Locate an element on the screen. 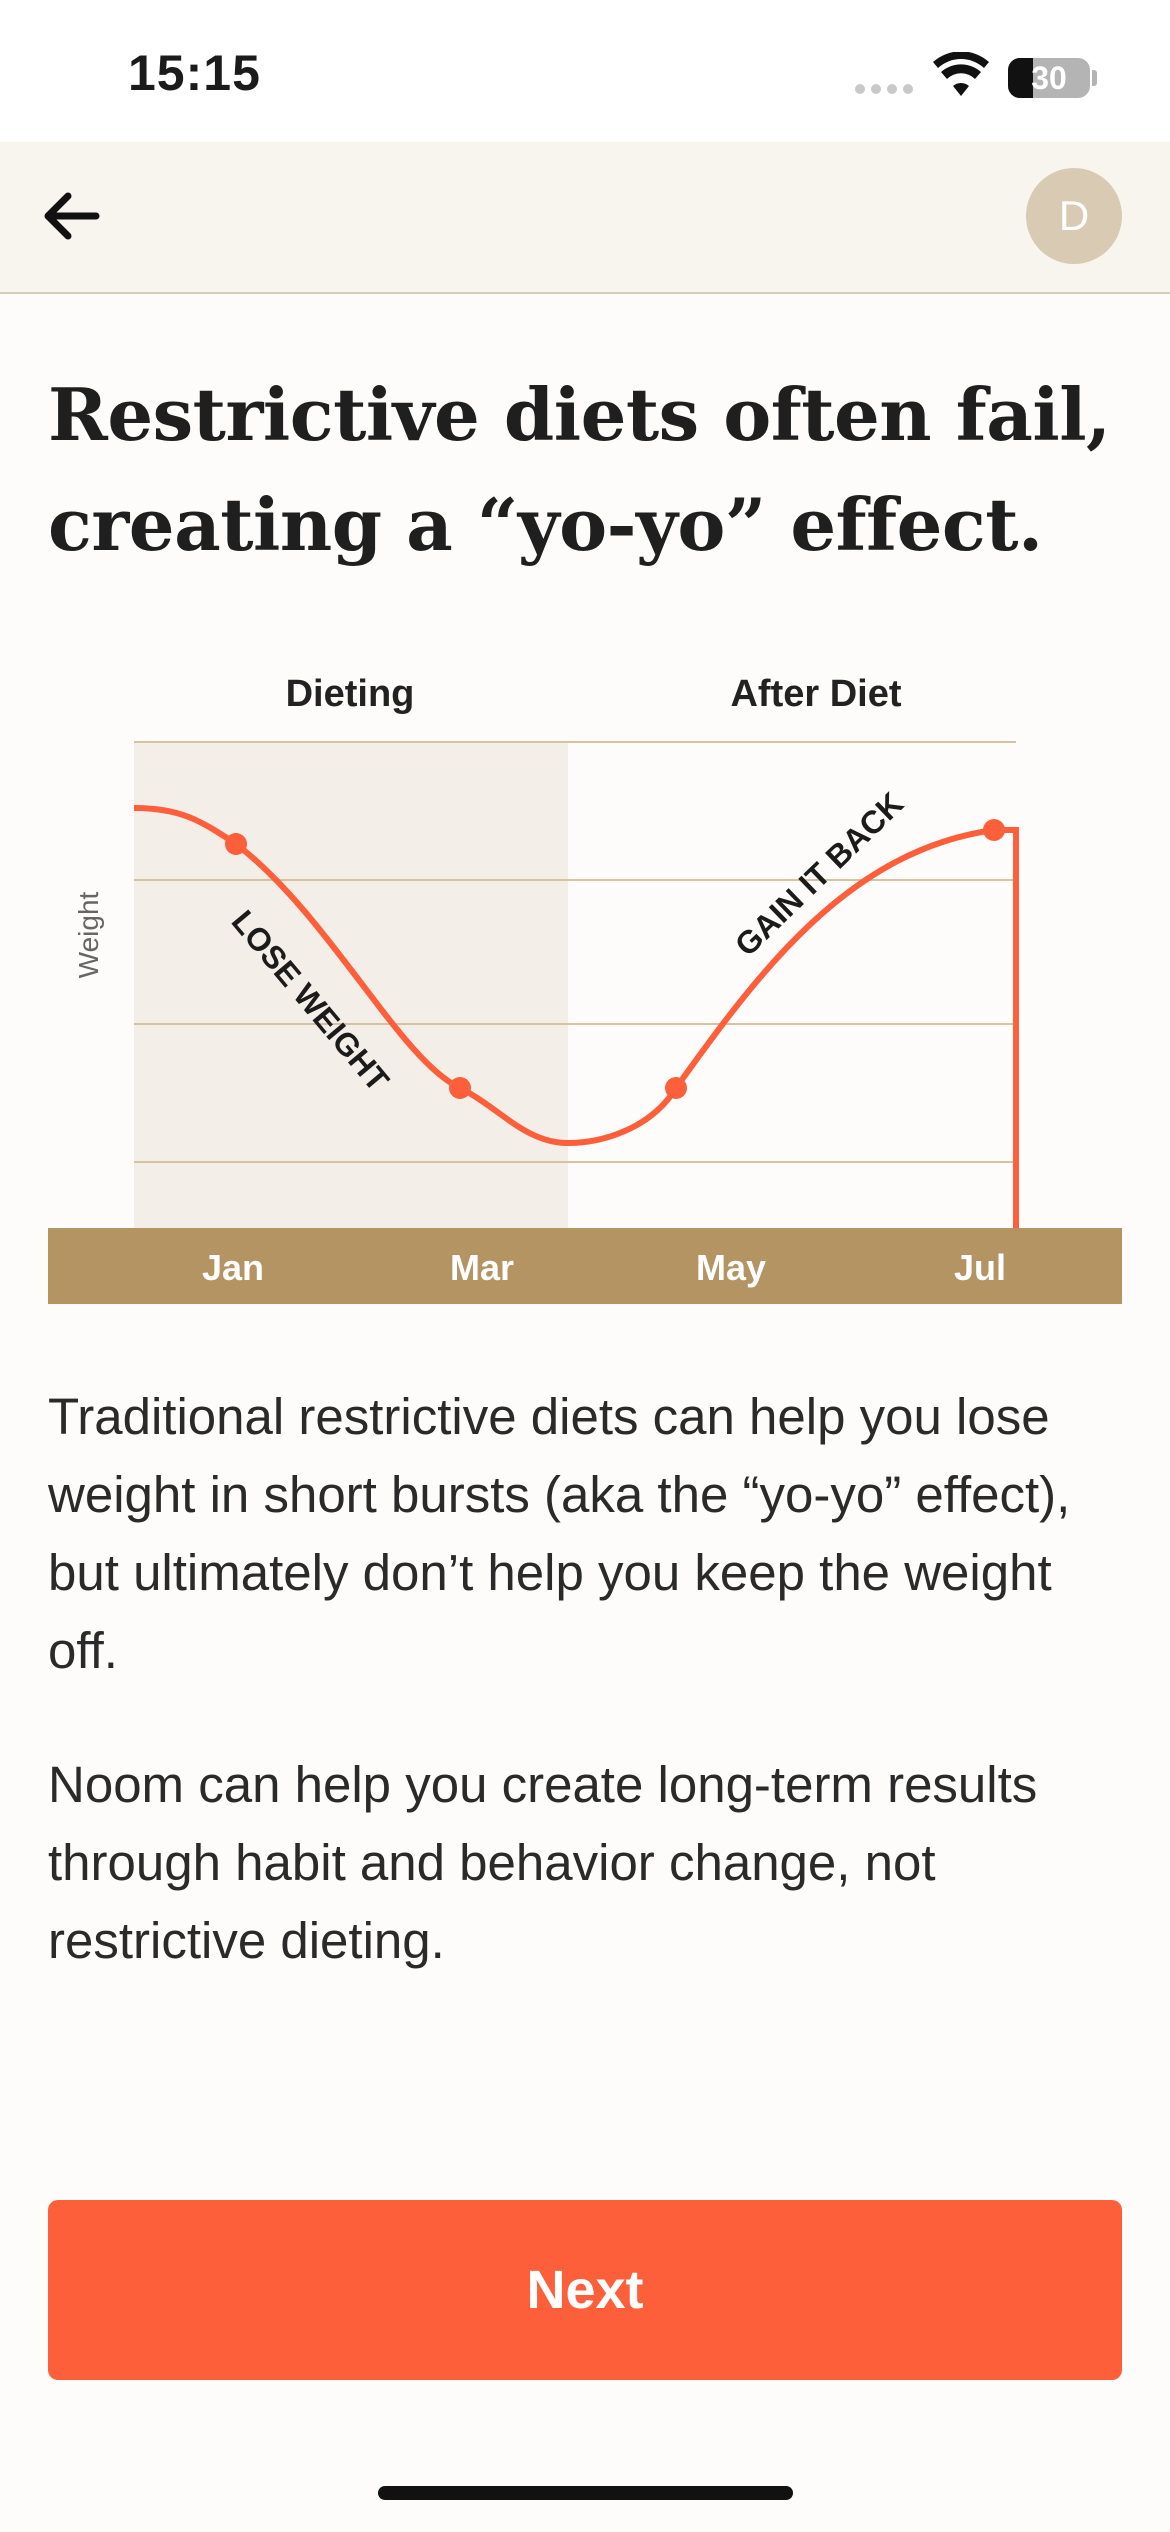 Image resolution: width=1170 pixels, height=2532 pixels. y-axis-label: Weight is located at coordinates (88, 934).